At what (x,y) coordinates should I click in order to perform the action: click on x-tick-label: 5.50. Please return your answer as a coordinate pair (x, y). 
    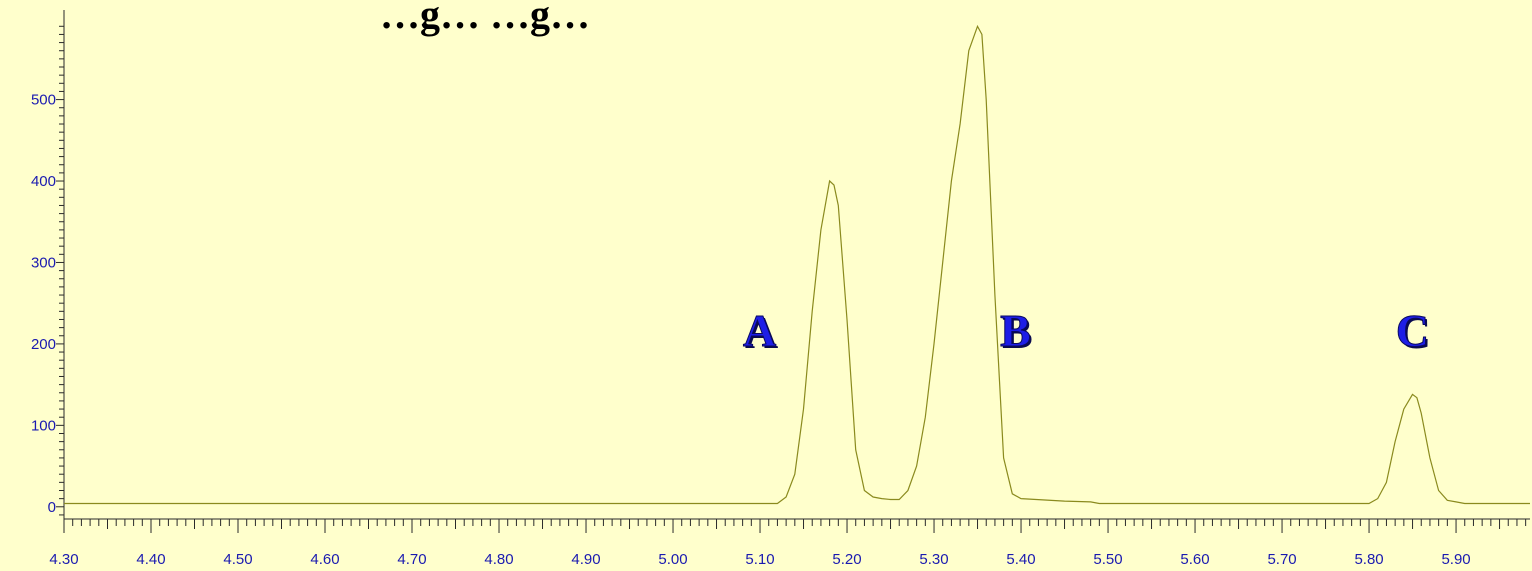
    Looking at the image, I should click on (1107, 559).